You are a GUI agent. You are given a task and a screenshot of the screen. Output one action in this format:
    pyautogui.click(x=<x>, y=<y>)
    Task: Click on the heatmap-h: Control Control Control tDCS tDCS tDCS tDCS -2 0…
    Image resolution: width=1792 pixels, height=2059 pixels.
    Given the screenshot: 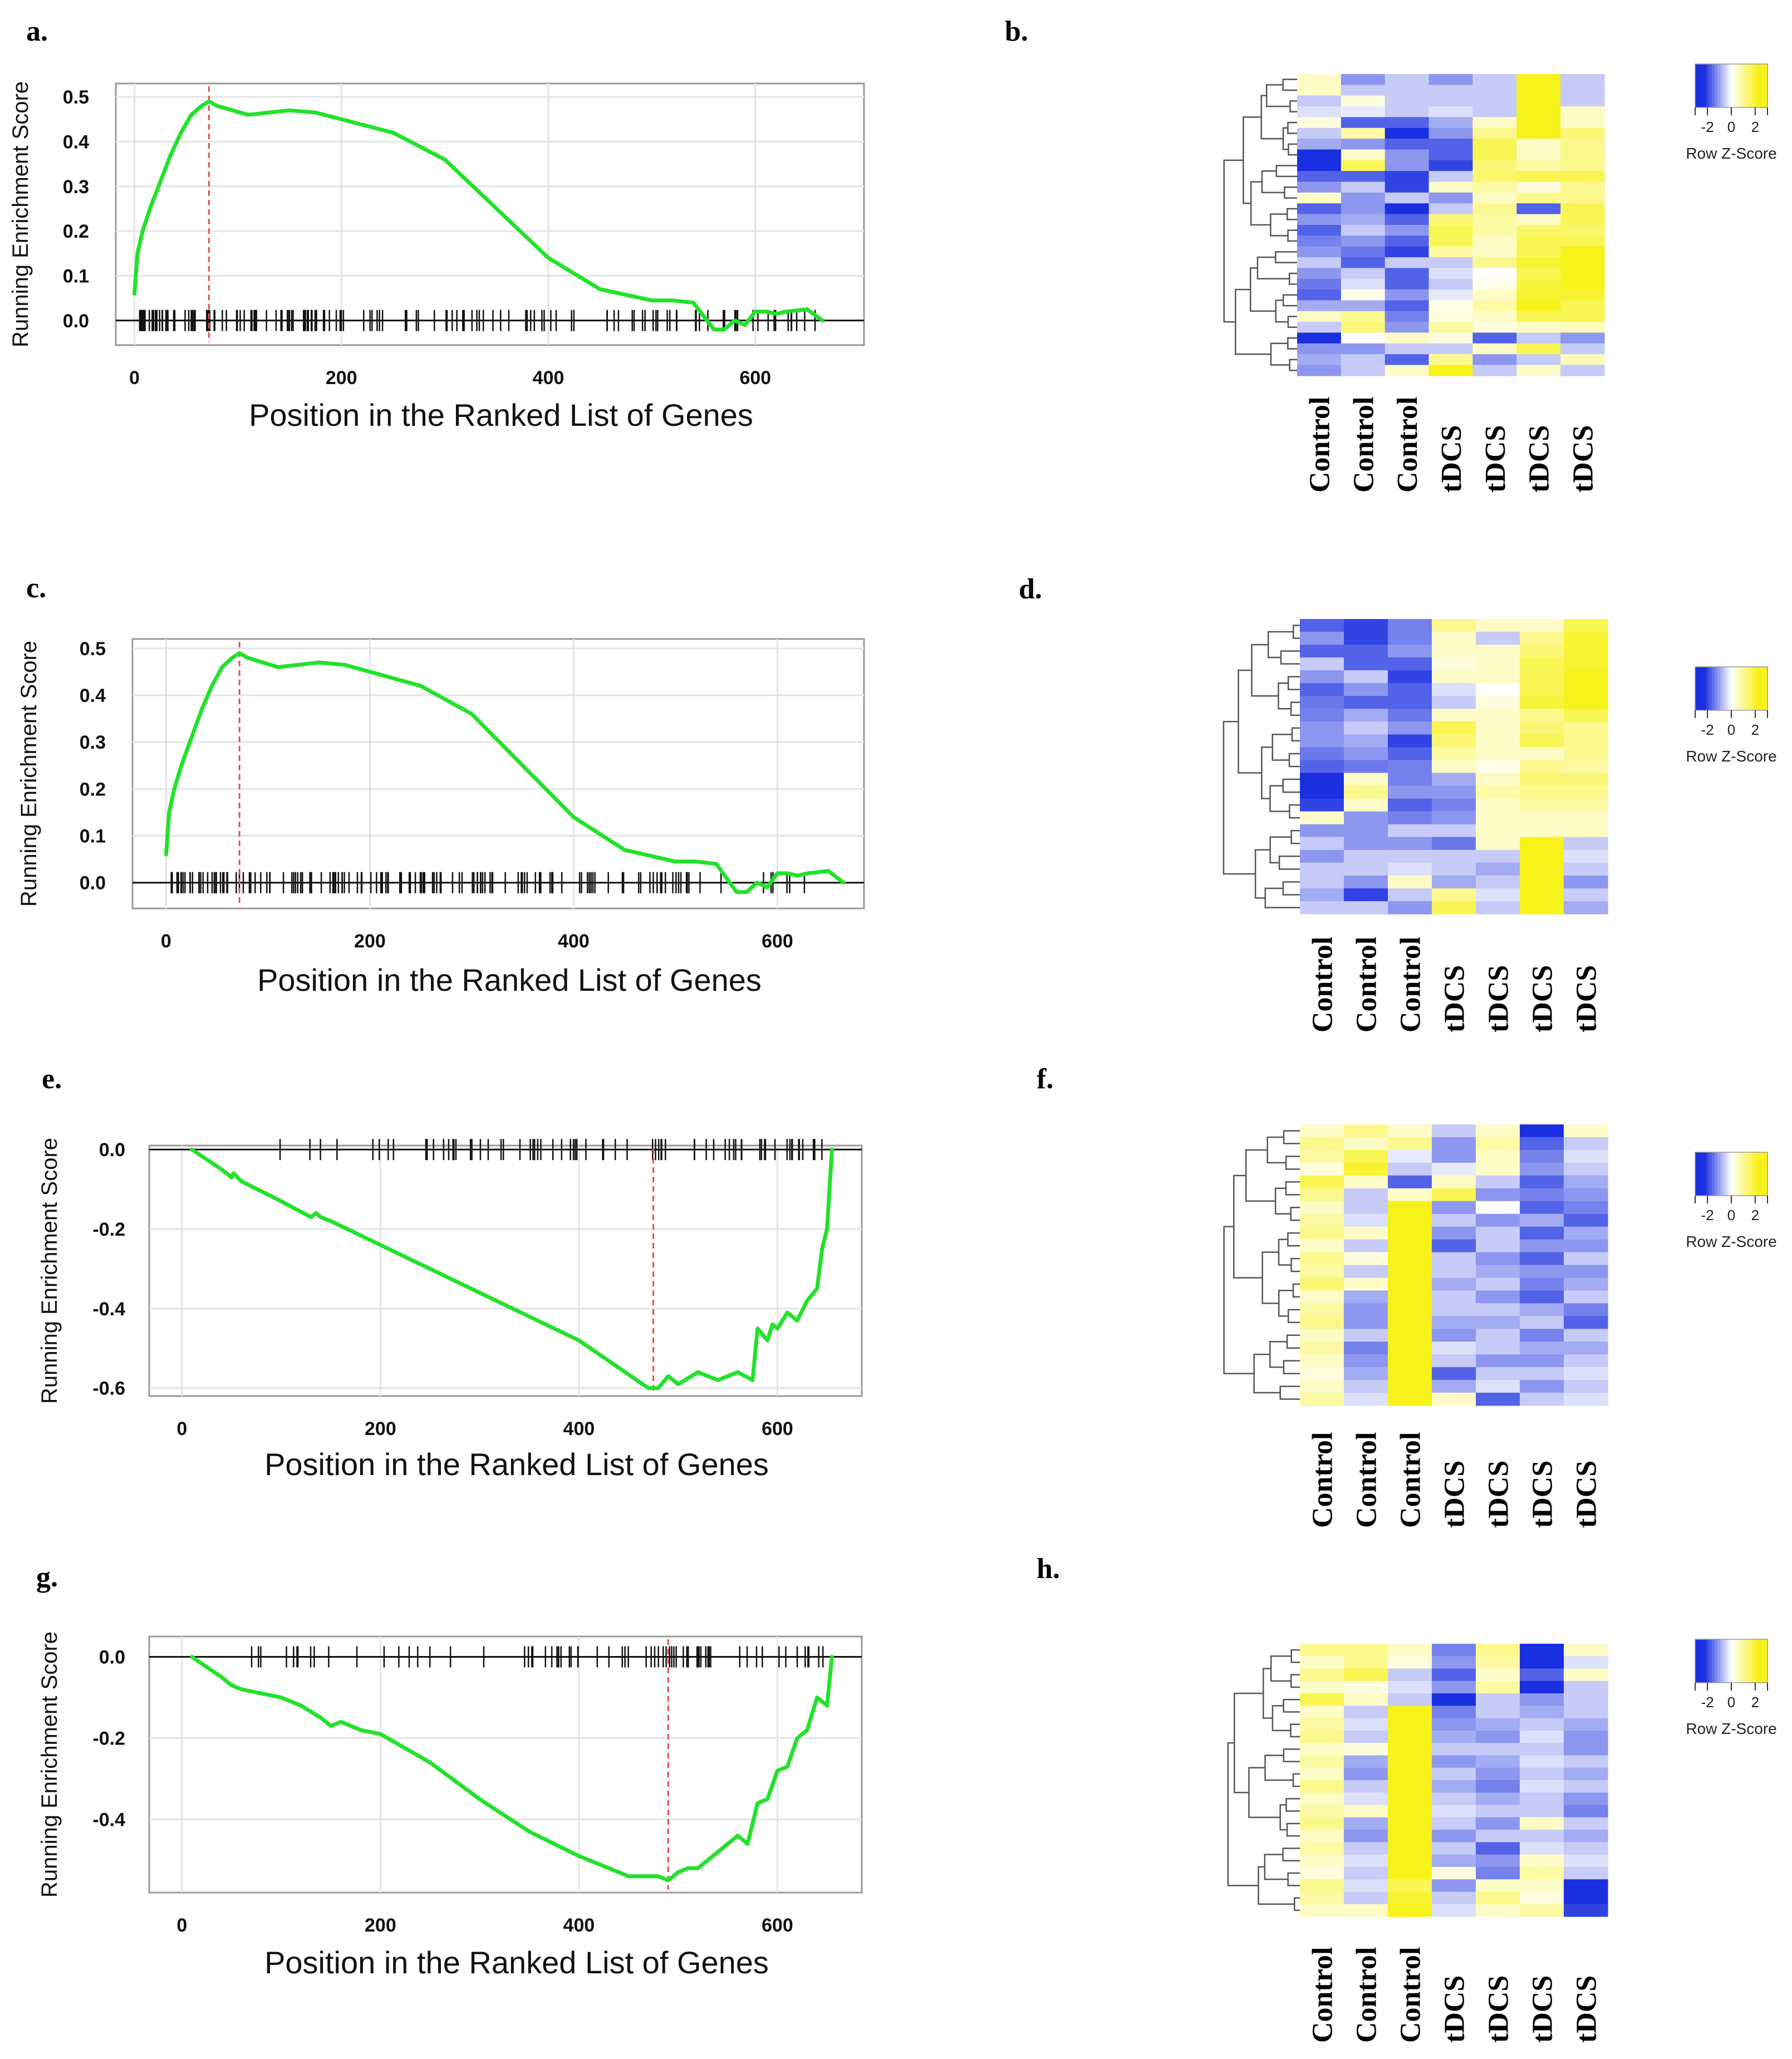 What is the action you would take?
    pyautogui.click(x=1502, y=1841)
    